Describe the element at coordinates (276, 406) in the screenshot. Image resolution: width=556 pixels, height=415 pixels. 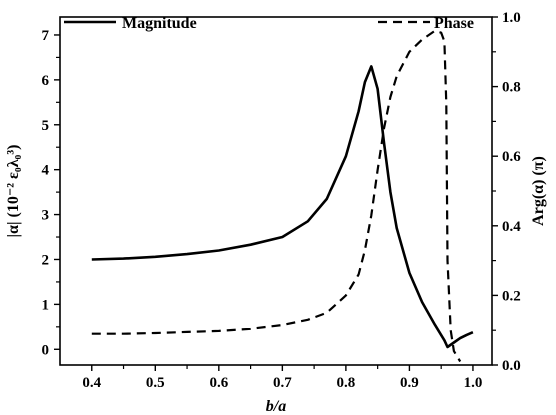
I see `x-axis-title: b/a` at that location.